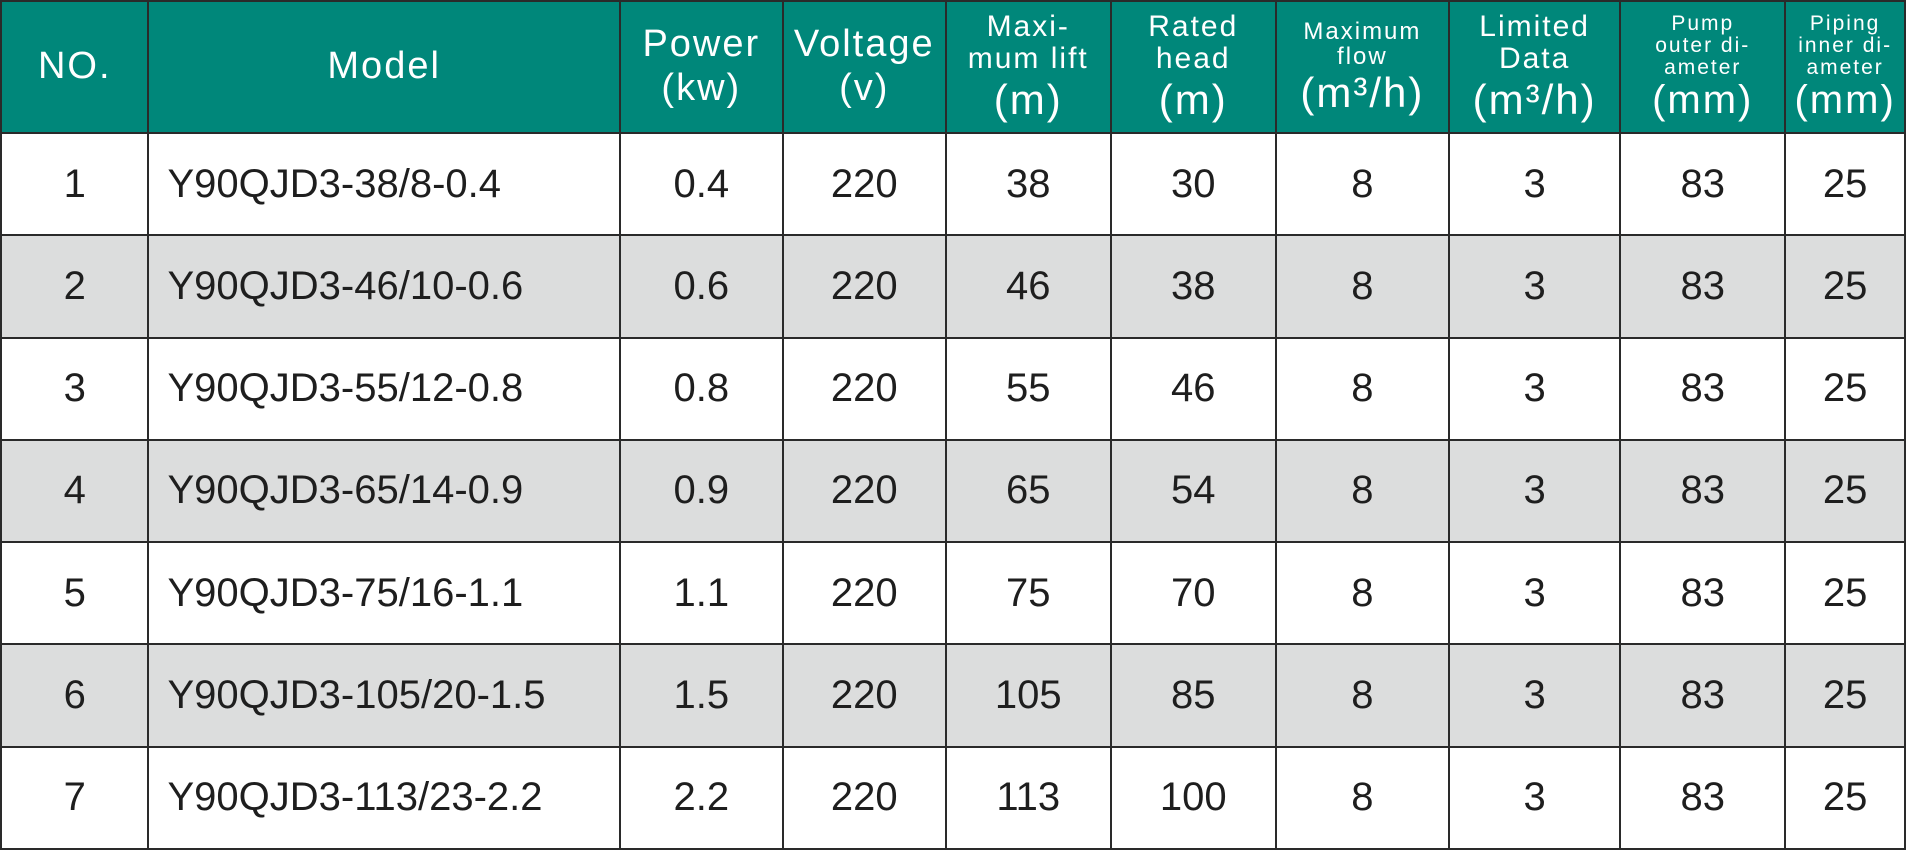  Describe the element at coordinates (384, 388) in the screenshot. I see `cell-model: Y90QJD3-55/12-0.8` at that location.